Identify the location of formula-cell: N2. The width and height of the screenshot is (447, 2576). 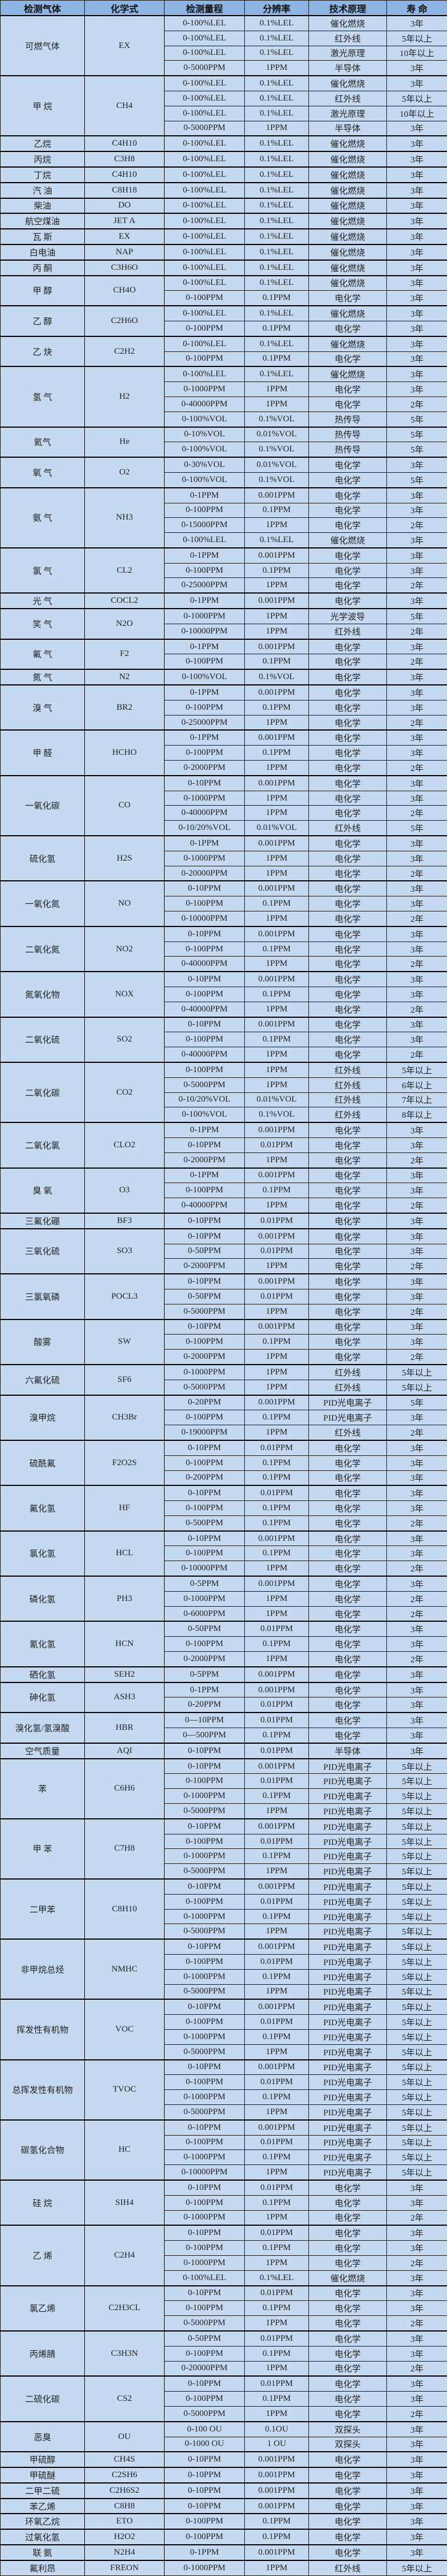
(125, 677).